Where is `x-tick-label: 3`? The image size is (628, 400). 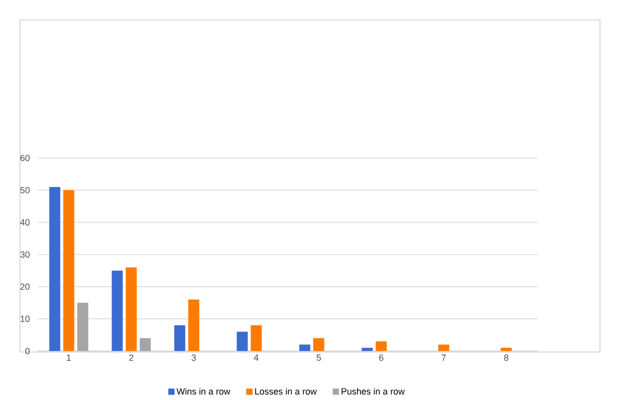
x-tick-label: 3 is located at coordinates (194, 357).